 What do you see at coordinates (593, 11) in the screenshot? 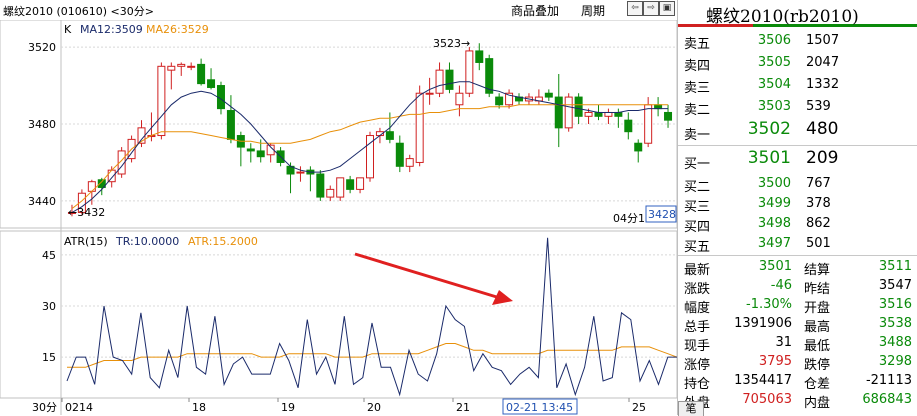
I see `period-button: 周期` at bounding box center [593, 11].